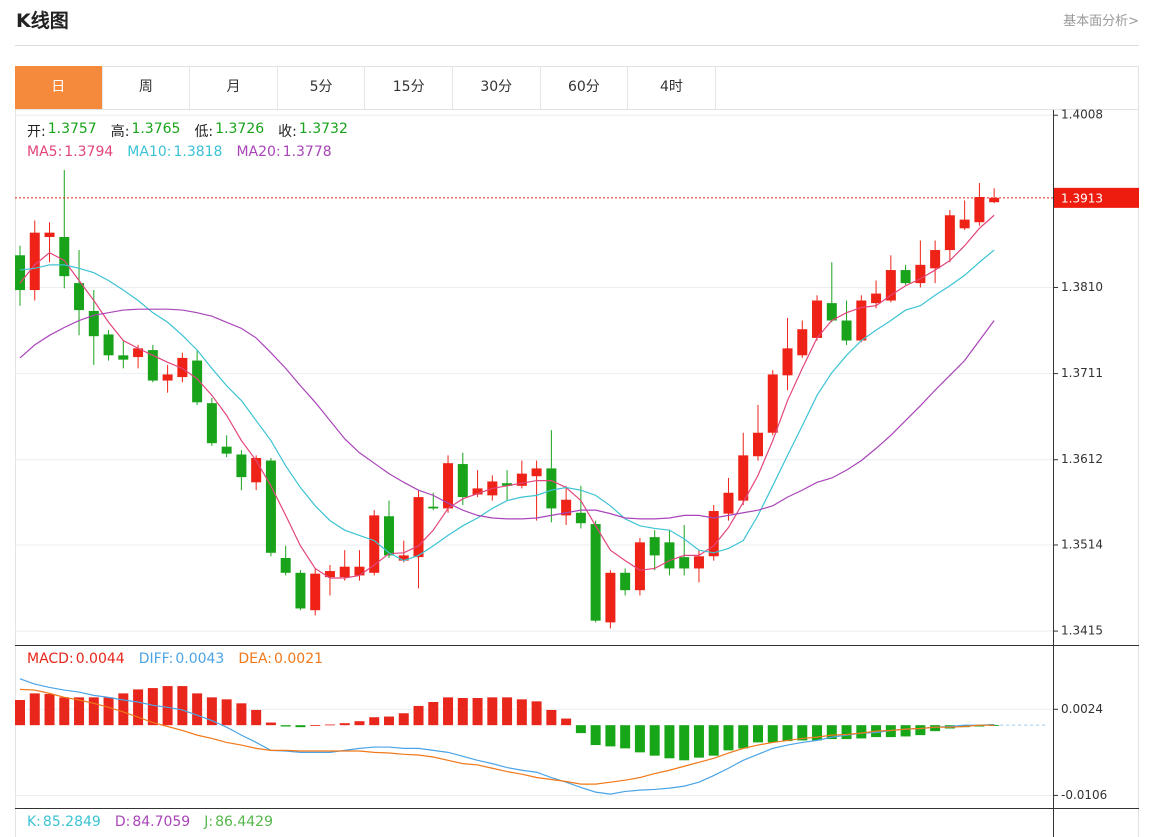  Describe the element at coordinates (89, 152) in the screenshot. I see `legend-value: 1.3794` at that location.